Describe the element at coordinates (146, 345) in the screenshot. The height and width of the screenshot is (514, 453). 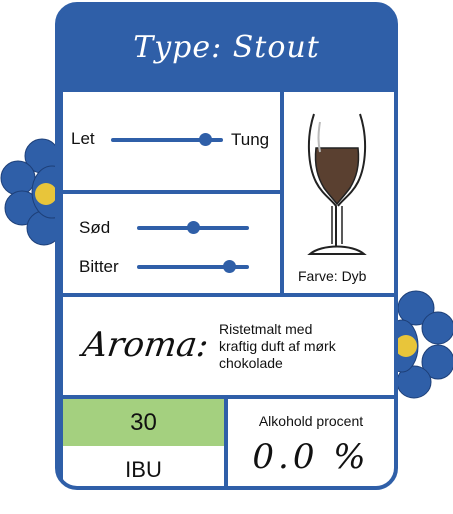
I see `aroma-heading: Aroma:` at that location.